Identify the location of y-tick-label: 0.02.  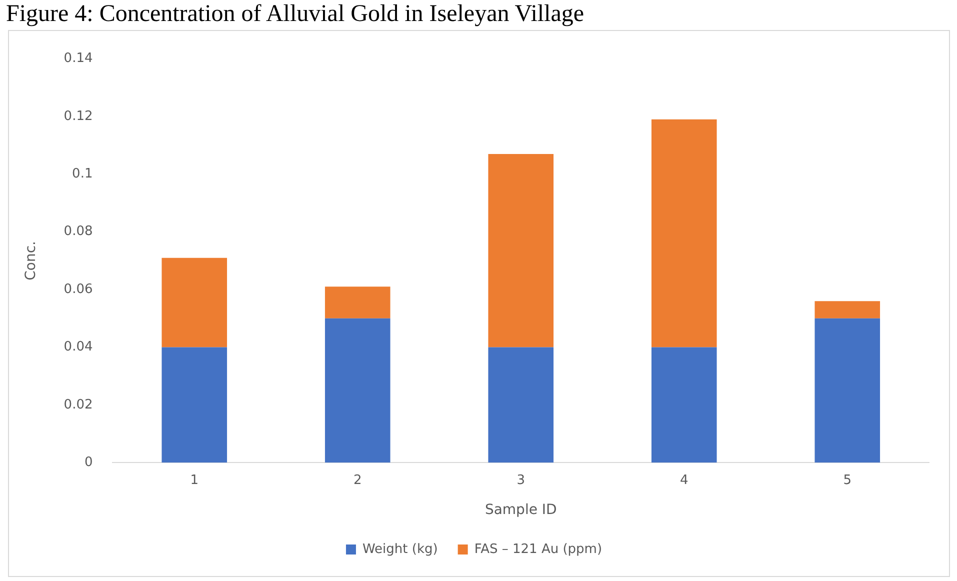
(78, 404).